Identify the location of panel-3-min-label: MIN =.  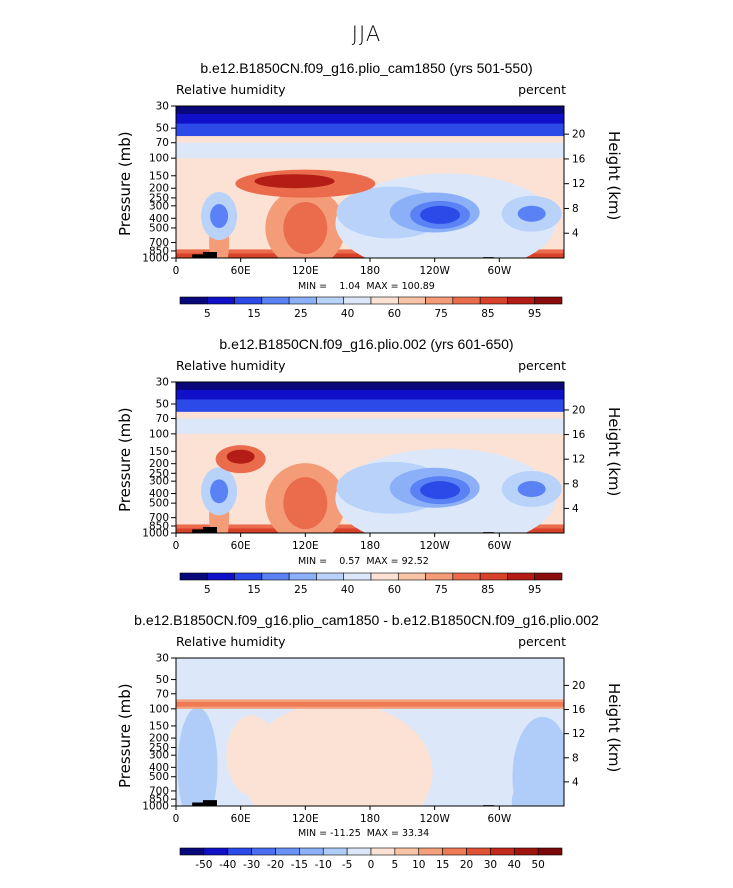
(313, 833).